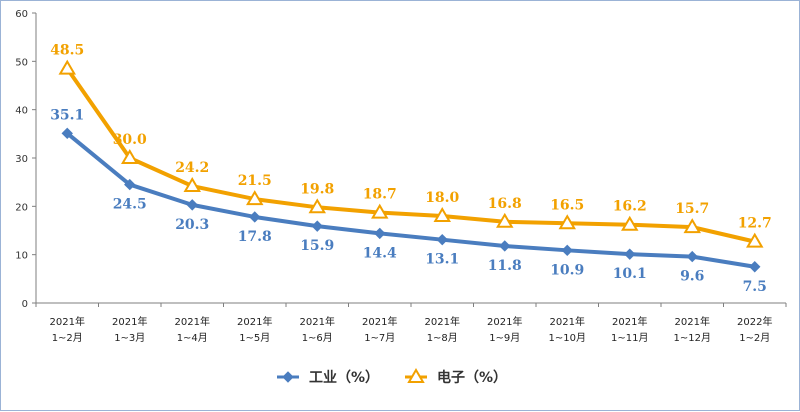  I want to click on data-label: 16.2, so click(630, 207).